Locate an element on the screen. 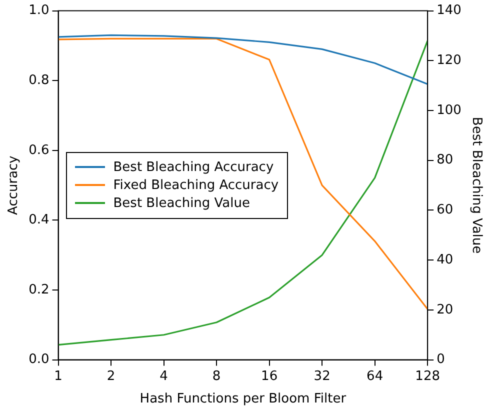 The image size is (492, 413). y-tick-label: 1.0 is located at coordinates (39, 10).